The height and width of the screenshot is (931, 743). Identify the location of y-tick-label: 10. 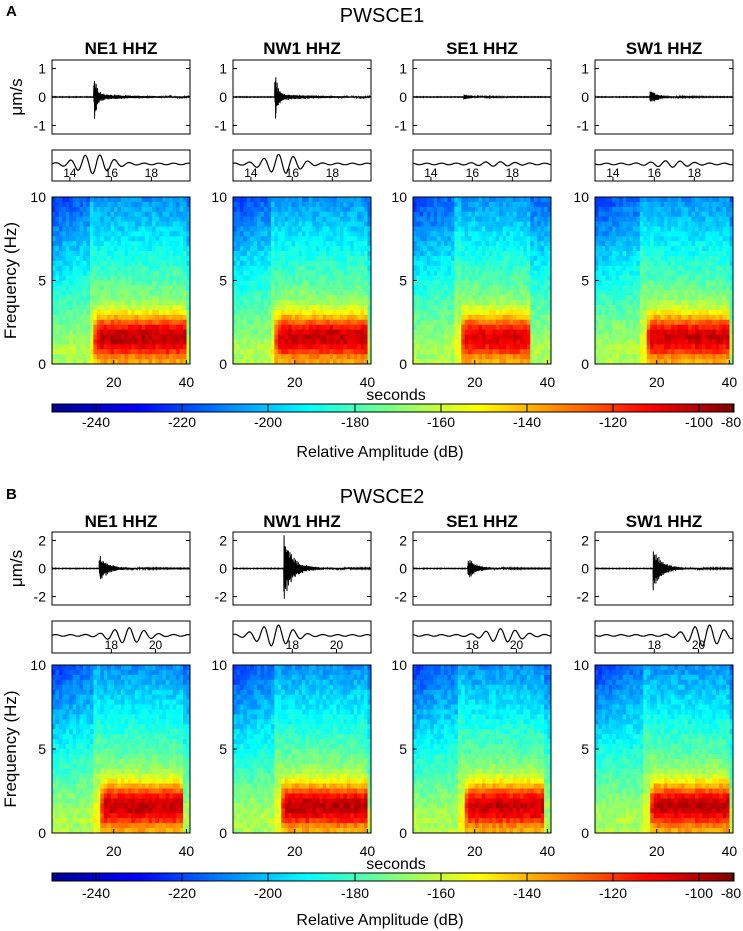
(38, 197).